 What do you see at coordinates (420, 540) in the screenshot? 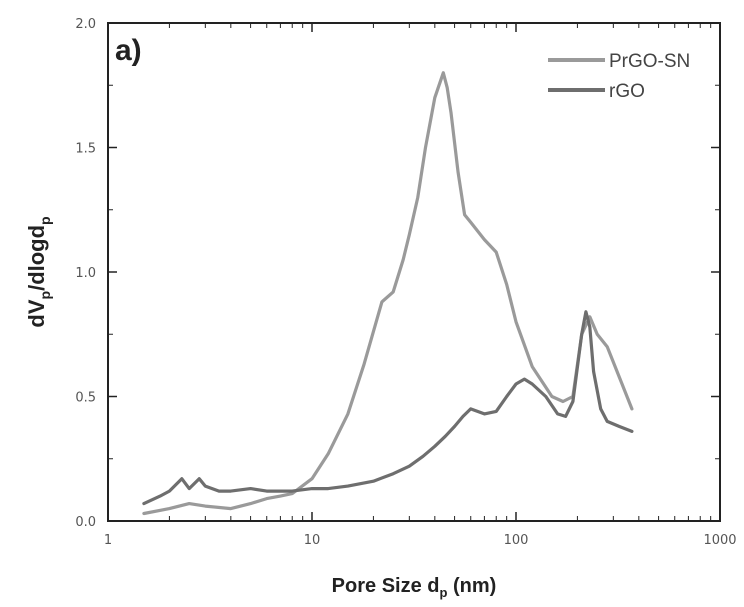
I see `x-tick-labels: 1 10 100 1000` at bounding box center [420, 540].